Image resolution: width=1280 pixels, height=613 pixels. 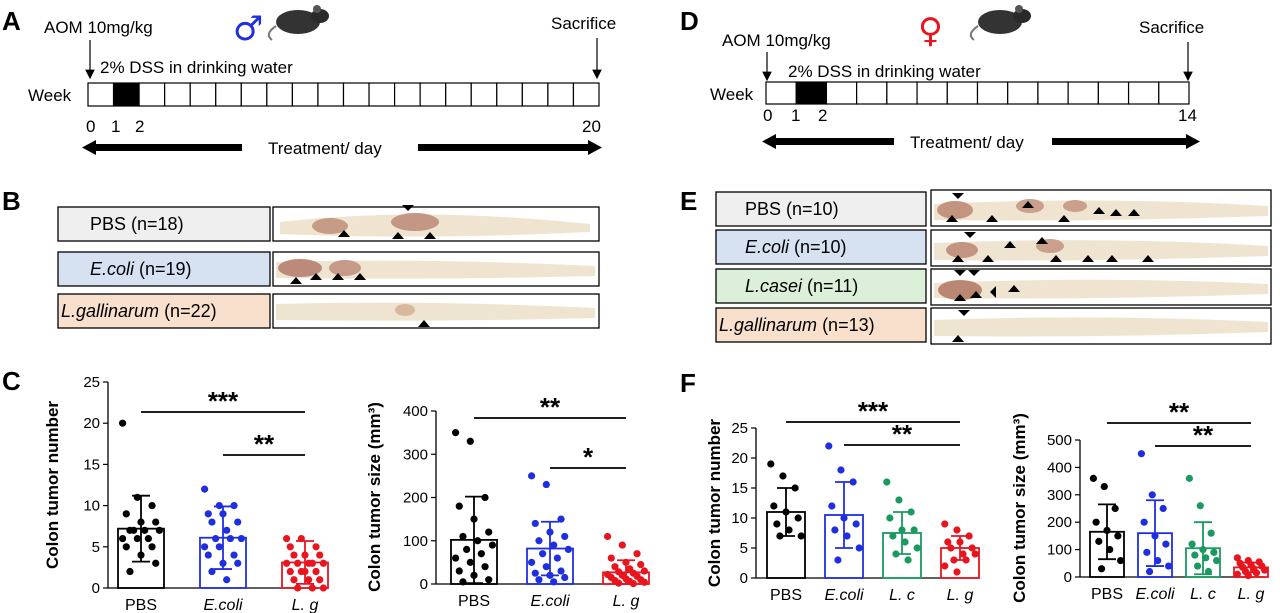 I want to click on panel-a-tick-2: 2, so click(x=139, y=126).